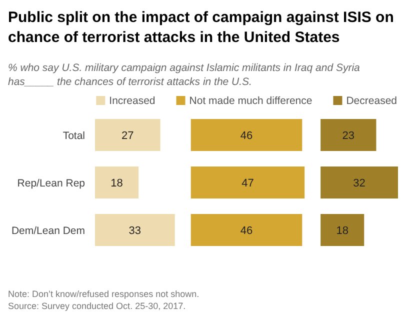 This screenshot has height=327, width=415. I want to click on y-tick-label: Dem/Lean Dem, so click(48, 231).